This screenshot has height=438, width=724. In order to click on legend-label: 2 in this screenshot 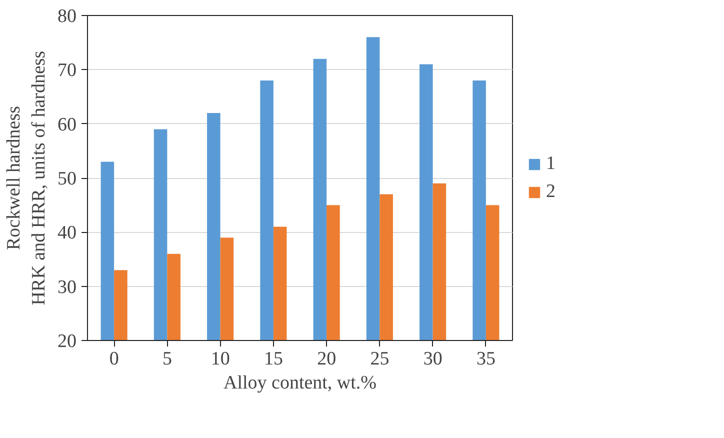, I will do `click(551, 191)`.